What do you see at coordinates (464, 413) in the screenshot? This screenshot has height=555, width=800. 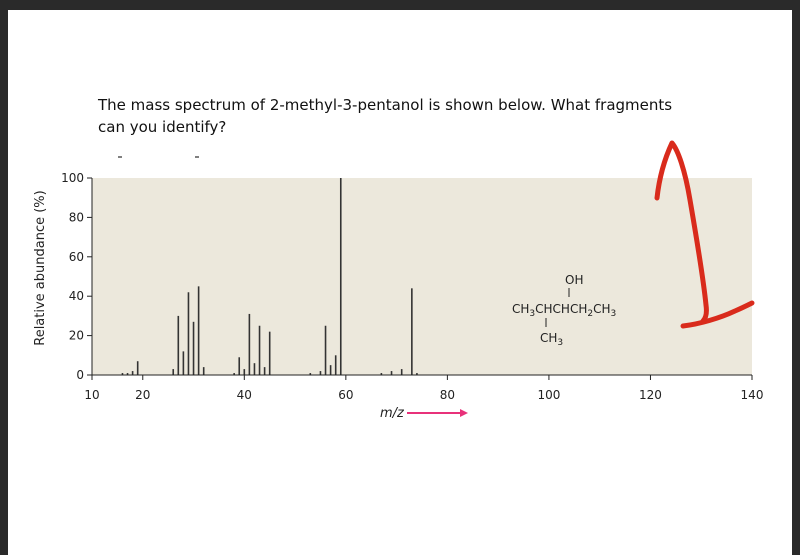 I see `x-axis-arrow-icon` at bounding box center [464, 413].